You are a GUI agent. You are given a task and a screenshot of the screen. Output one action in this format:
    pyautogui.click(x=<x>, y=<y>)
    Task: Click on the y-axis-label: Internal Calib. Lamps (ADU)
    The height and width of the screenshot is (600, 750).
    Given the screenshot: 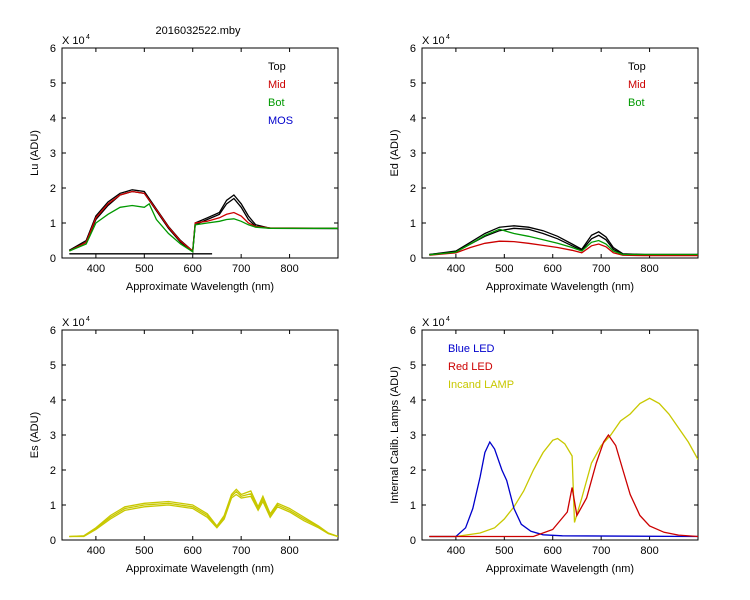 What is the action you would take?
    pyautogui.click(x=395, y=435)
    